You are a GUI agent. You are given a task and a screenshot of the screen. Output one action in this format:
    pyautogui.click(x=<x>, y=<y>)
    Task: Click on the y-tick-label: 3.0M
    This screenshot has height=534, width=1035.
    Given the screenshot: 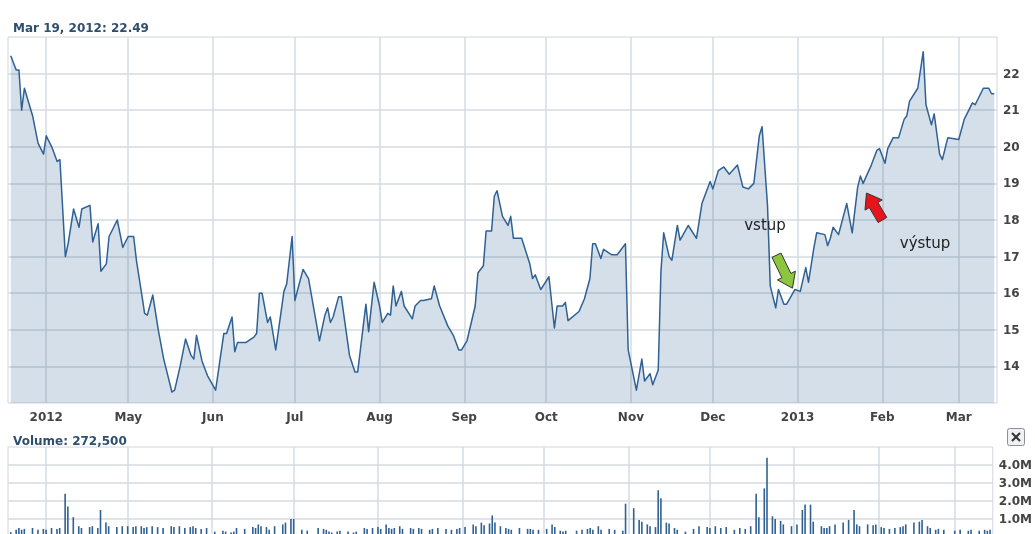 What is the action you would take?
    pyautogui.click(x=1015, y=483)
    